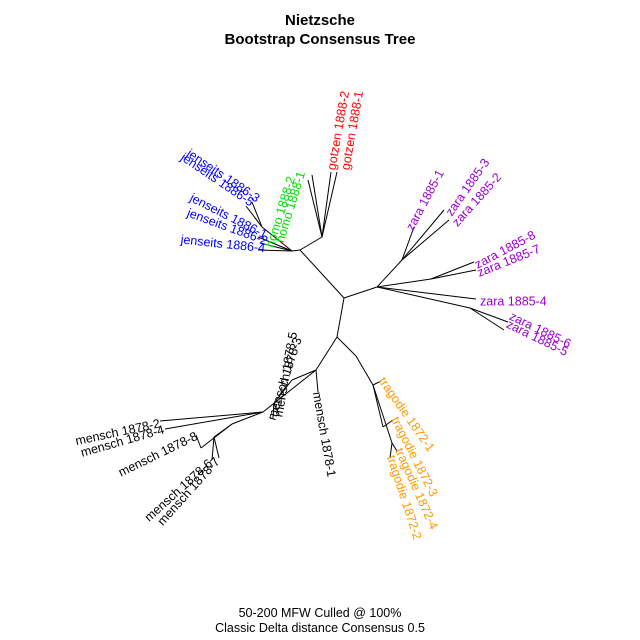  What do you see at coordinates (178, 490) in the screenshot?
I see `leaf-label-mensch-1878-6: mensch 1878-6` at bounding box center [178, 490].